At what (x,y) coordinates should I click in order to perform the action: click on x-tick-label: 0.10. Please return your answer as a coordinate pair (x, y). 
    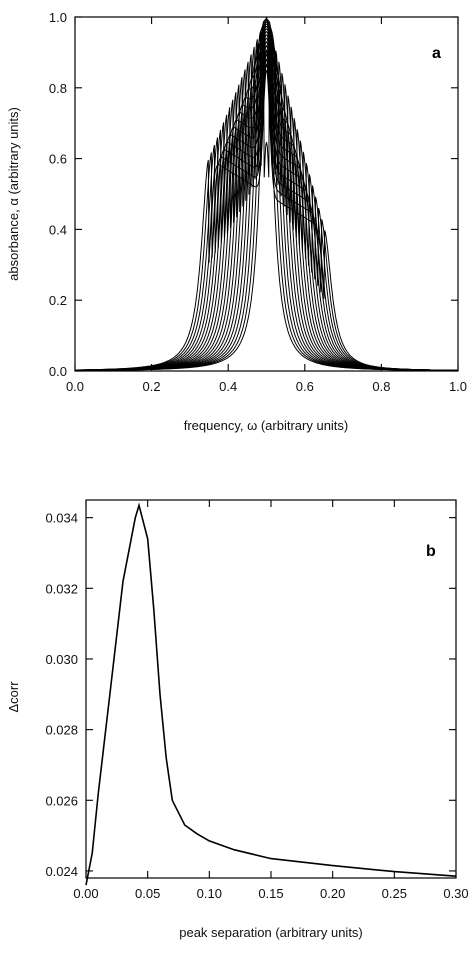
    Looking at the image, I should click on (209, 893).